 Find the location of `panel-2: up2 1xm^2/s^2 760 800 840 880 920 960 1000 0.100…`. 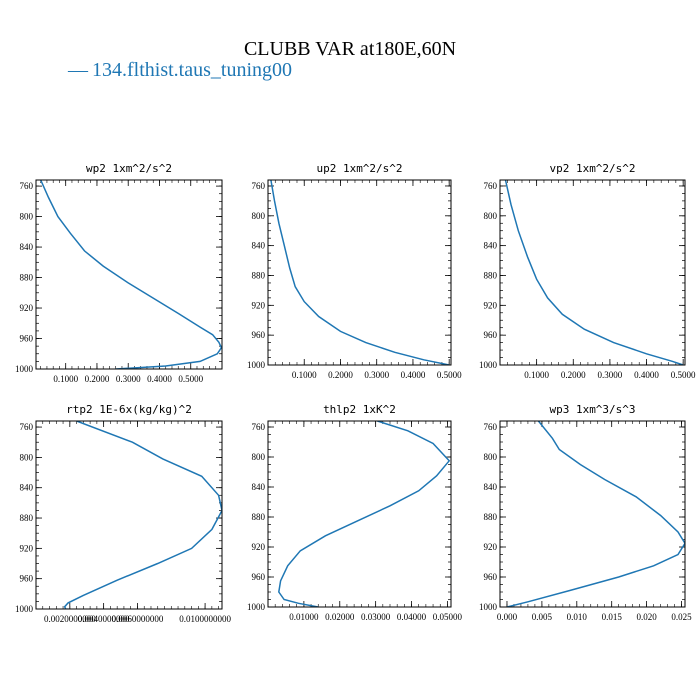

panel-2: up2 1xm^2/s^2 760 800 840 880 920 960 1000 0.100… is located at coordinates (354, 271).